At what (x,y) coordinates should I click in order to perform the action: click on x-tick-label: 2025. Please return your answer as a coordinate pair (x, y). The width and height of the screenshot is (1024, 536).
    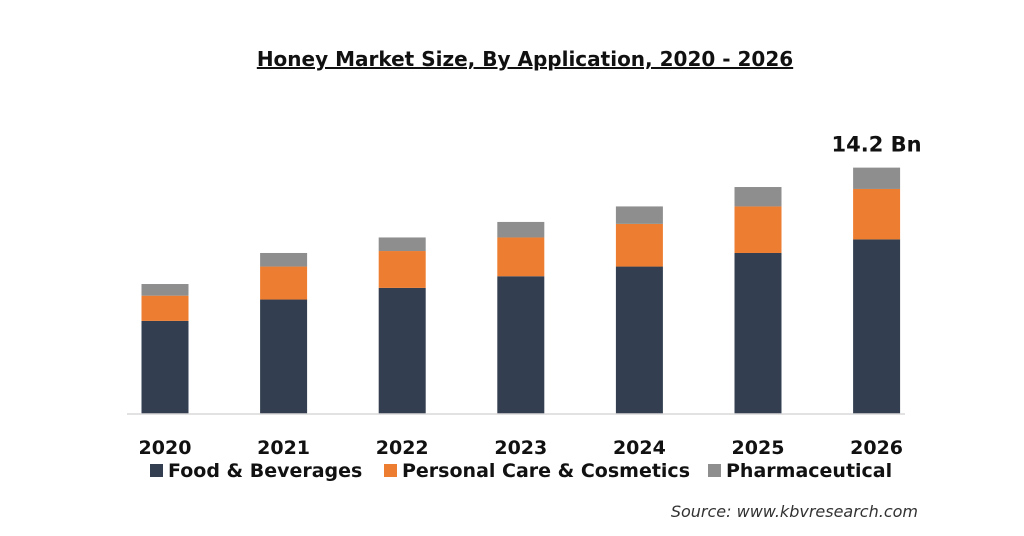
    Looking at the image, I should click on (758, 448).